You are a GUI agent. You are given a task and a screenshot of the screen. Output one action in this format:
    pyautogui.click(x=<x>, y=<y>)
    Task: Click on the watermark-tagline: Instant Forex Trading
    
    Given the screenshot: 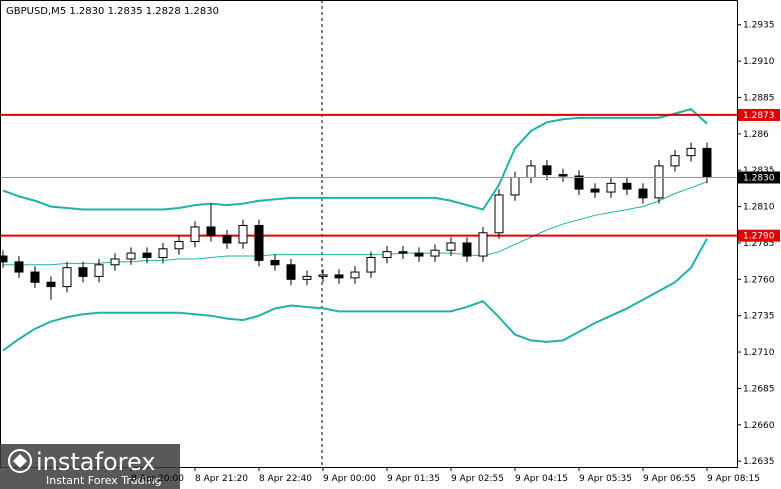 What is the action you would take?
    pyautogui.click(x=104, y=480)
    